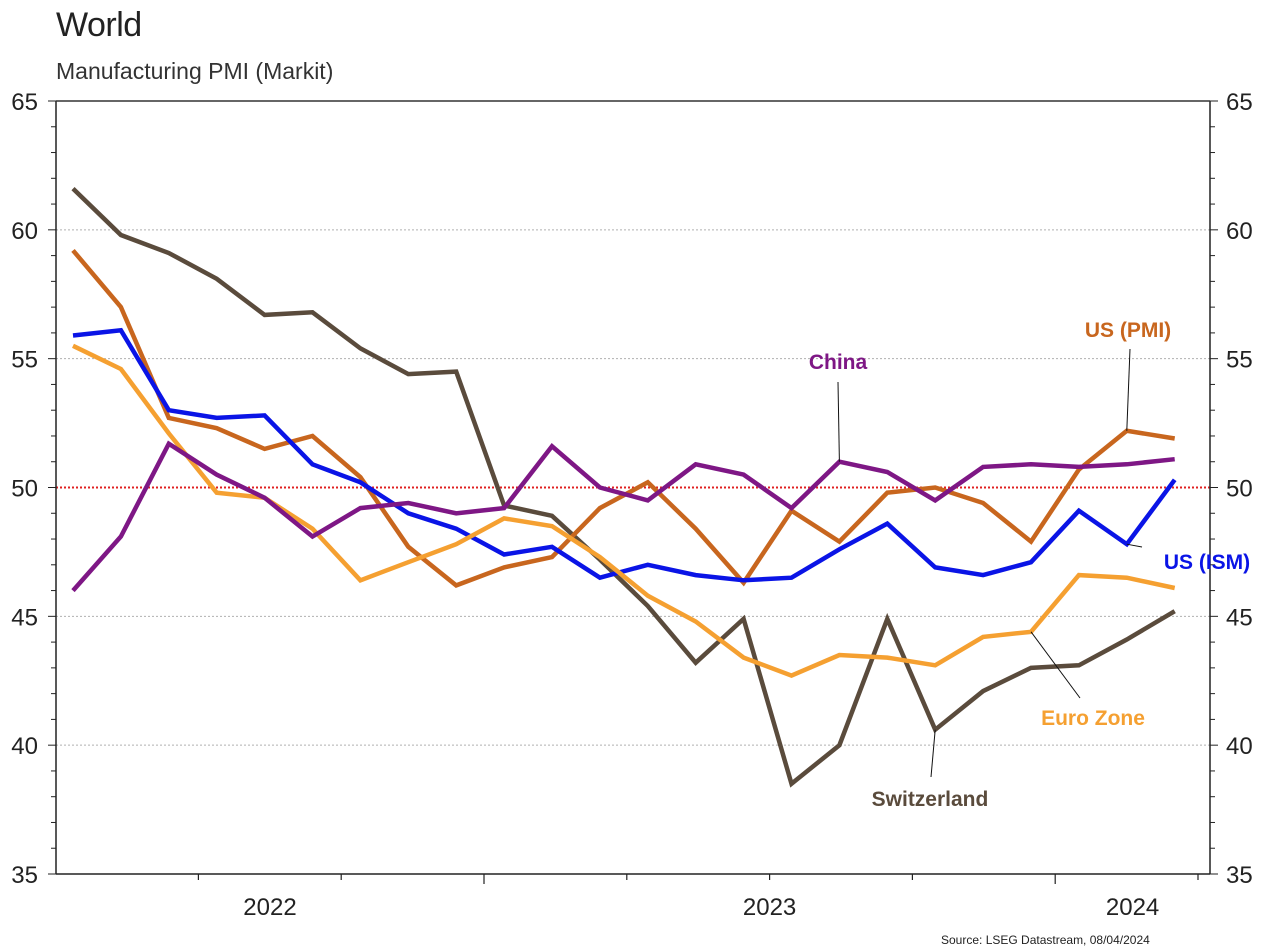 This screenshot has height=951, width=1263. Describe the element at coordinates (24, 102) in the screenshot. I see `y-tick-label-left: 65` at that location.